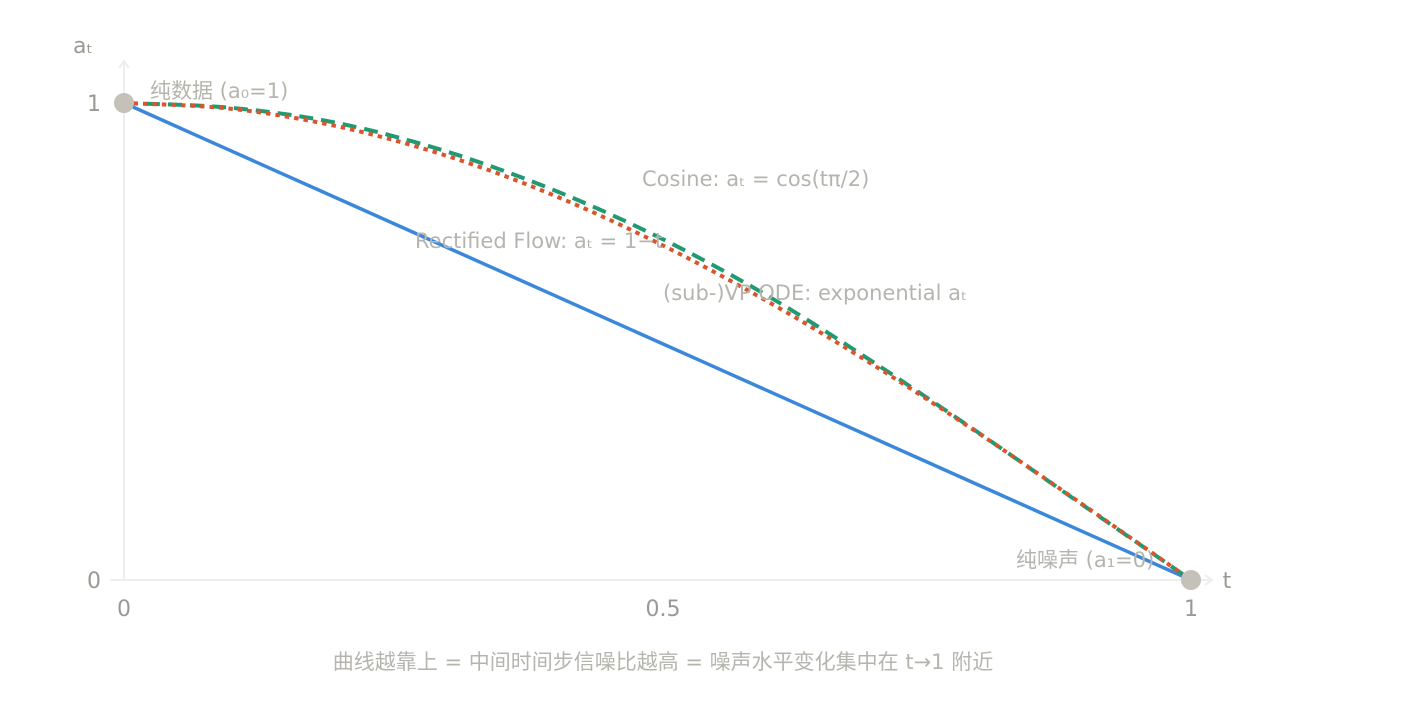 This screenshot has height=704, width=1410. I want to click on x-axis-label: t, so click(1227, 581).